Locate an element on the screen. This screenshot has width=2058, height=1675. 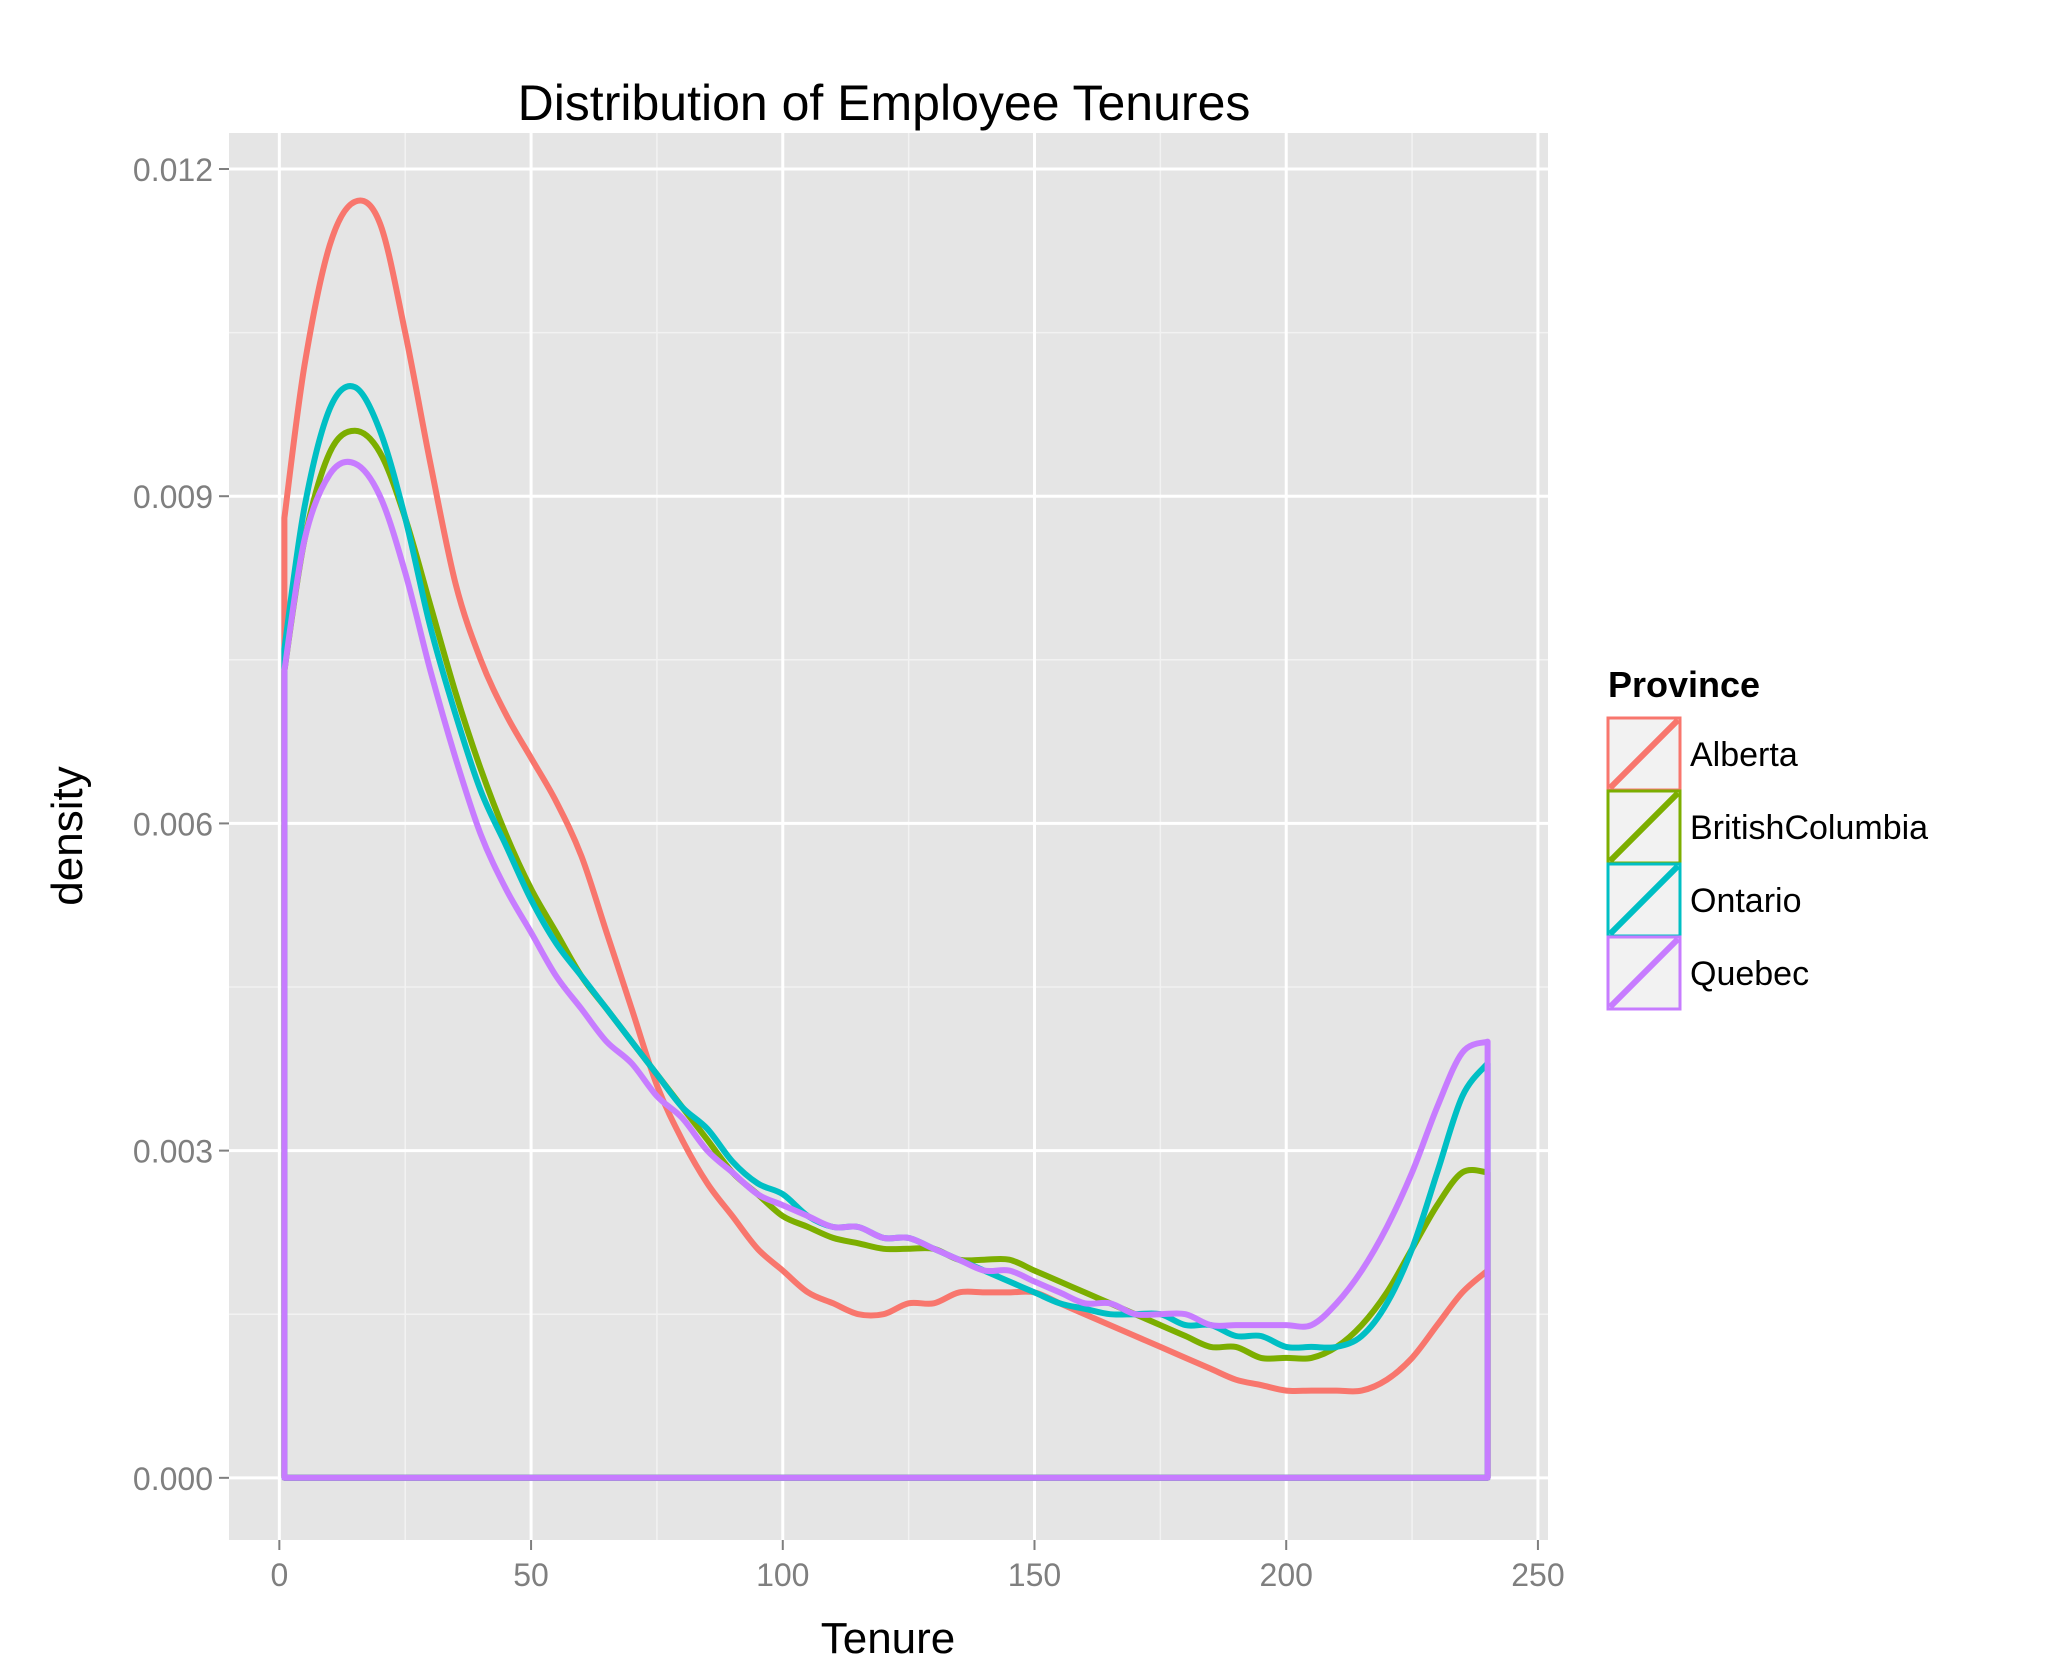
x-tick-label: 0 is located at coordinates (279, 1575).